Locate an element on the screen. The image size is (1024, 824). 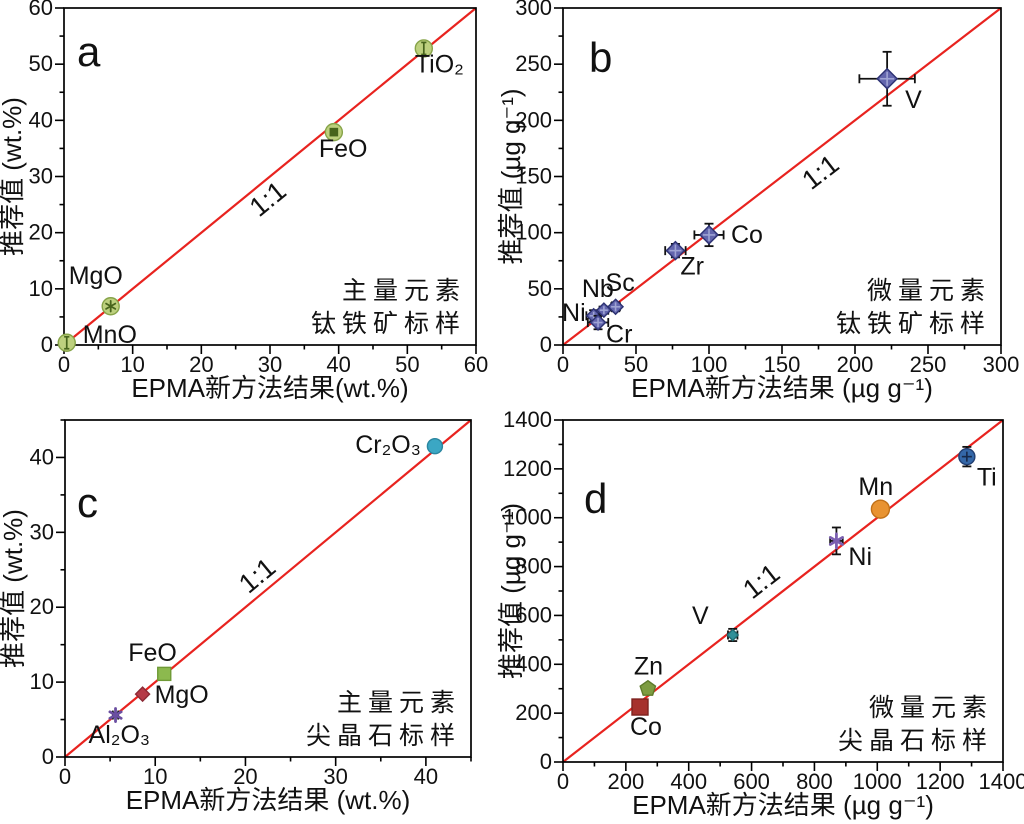
data-point-Cr₂O₃ is located at coordinates (435, 446).